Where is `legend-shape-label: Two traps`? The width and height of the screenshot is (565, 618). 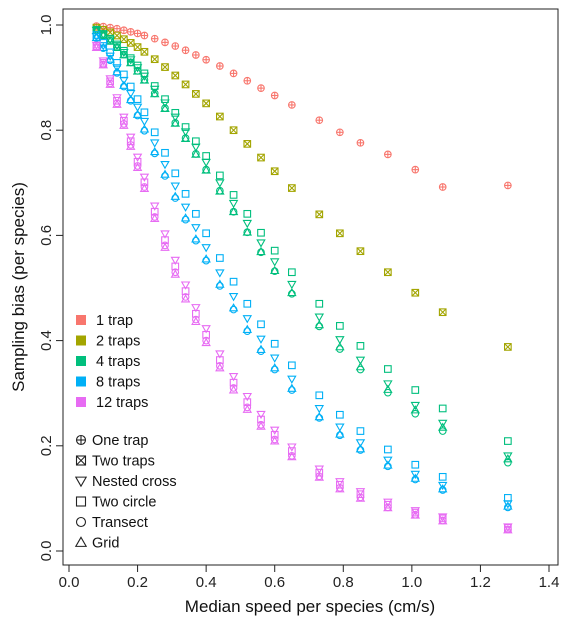 legend-shape-label: Two traps is located at coordinates (123, 462).